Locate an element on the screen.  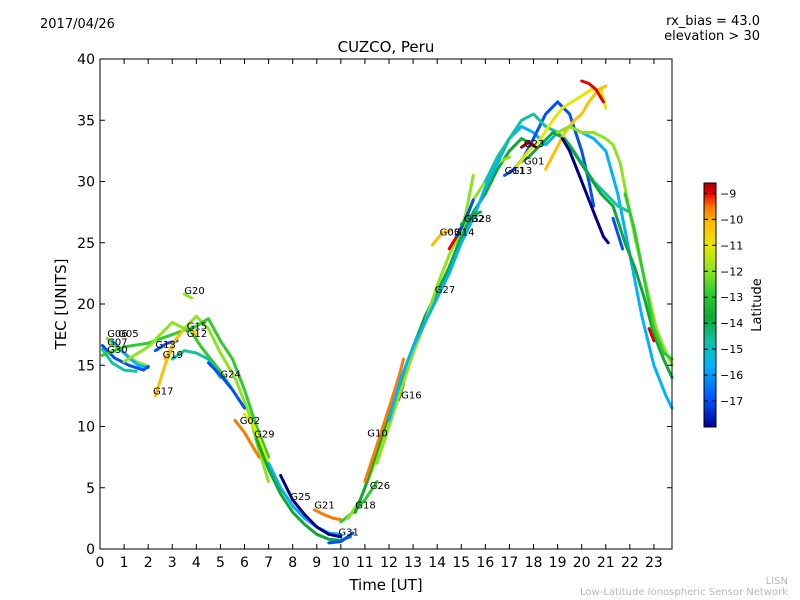
satellite-label: G23 is located at coordinates (534, 144).